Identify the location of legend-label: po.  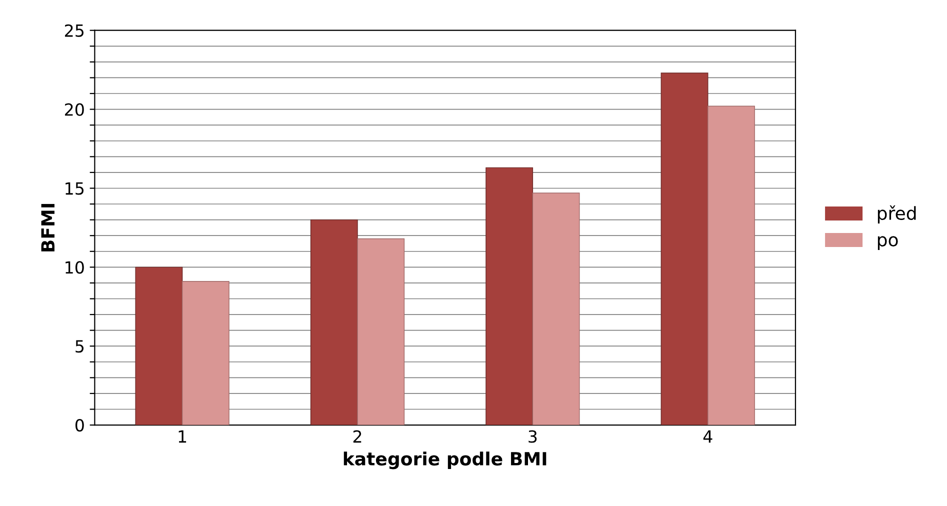
(888, 243).